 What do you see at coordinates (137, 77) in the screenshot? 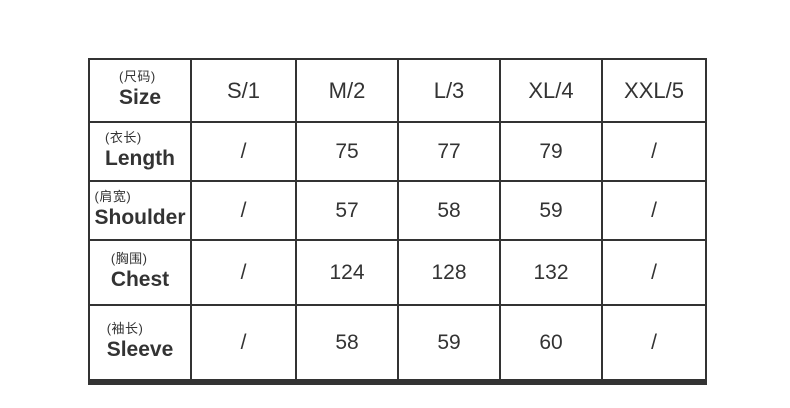
I see `size-label-cn: (尺码)` at bounding box center [137, 77].